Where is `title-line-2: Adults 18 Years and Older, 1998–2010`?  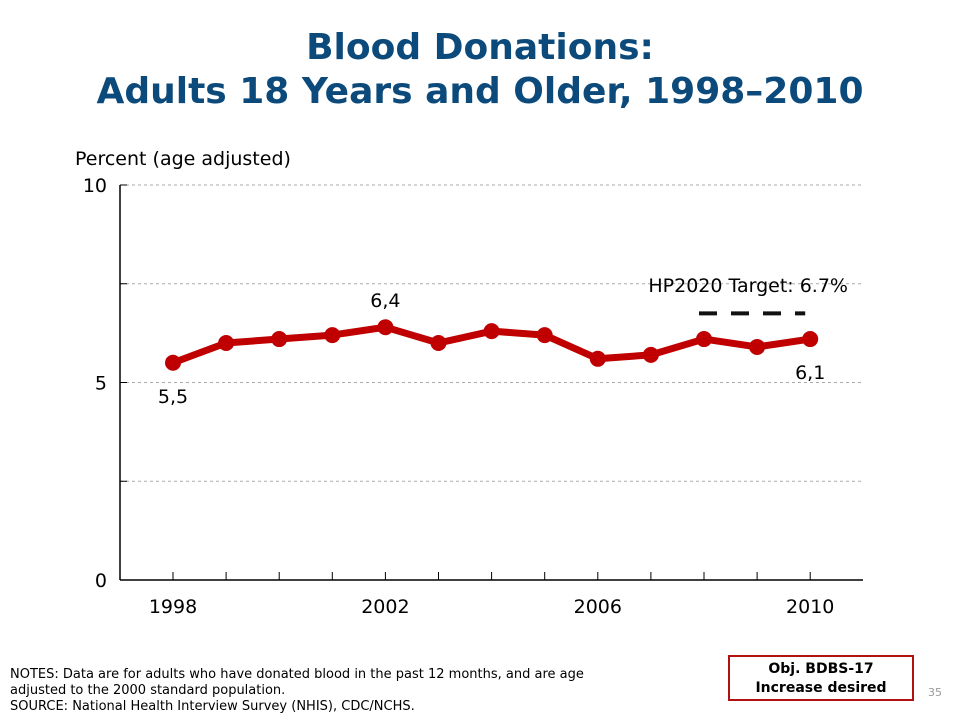
title-line-2: Adults 18 Years and Older, 1998–2010 is located at coordinates (480, 91).